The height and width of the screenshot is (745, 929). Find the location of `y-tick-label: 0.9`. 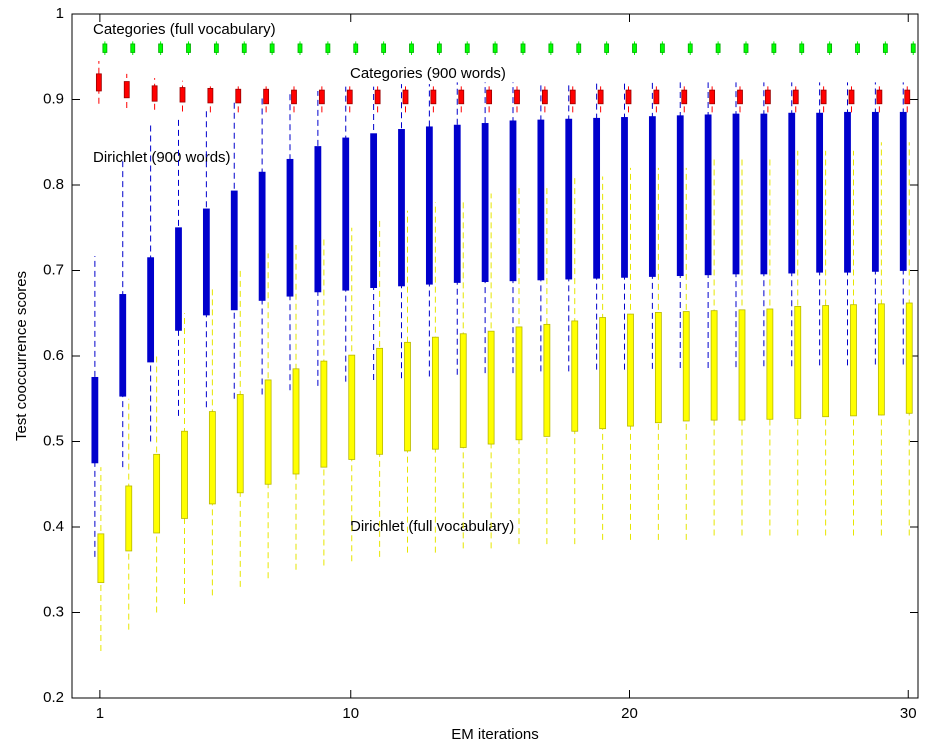

y-tick-label: 0.9 is located at coordinates (53, 98).